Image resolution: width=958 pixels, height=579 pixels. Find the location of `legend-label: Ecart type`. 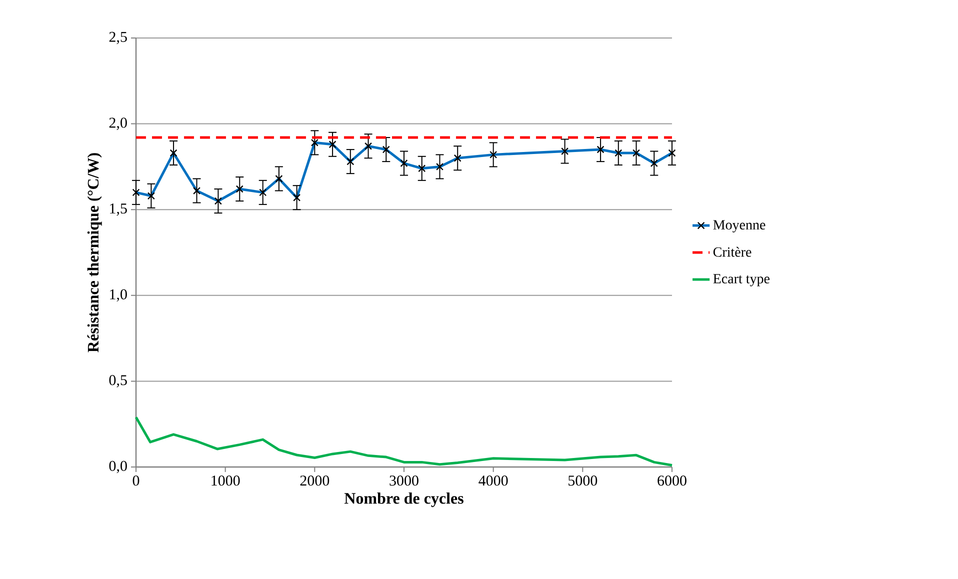

legend-label: Ecart type is located at coordinates (741, 280).